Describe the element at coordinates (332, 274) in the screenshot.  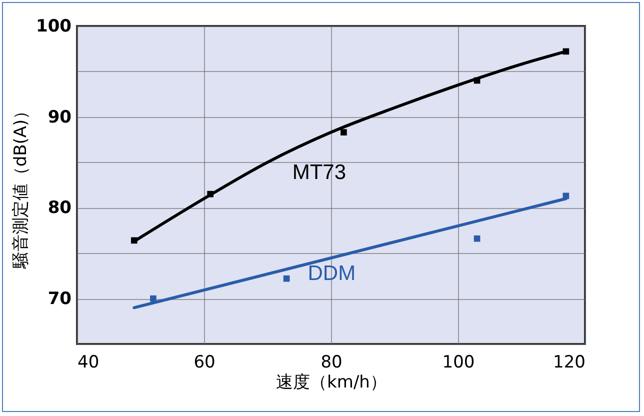
I see `series-label: DDM` at that location.